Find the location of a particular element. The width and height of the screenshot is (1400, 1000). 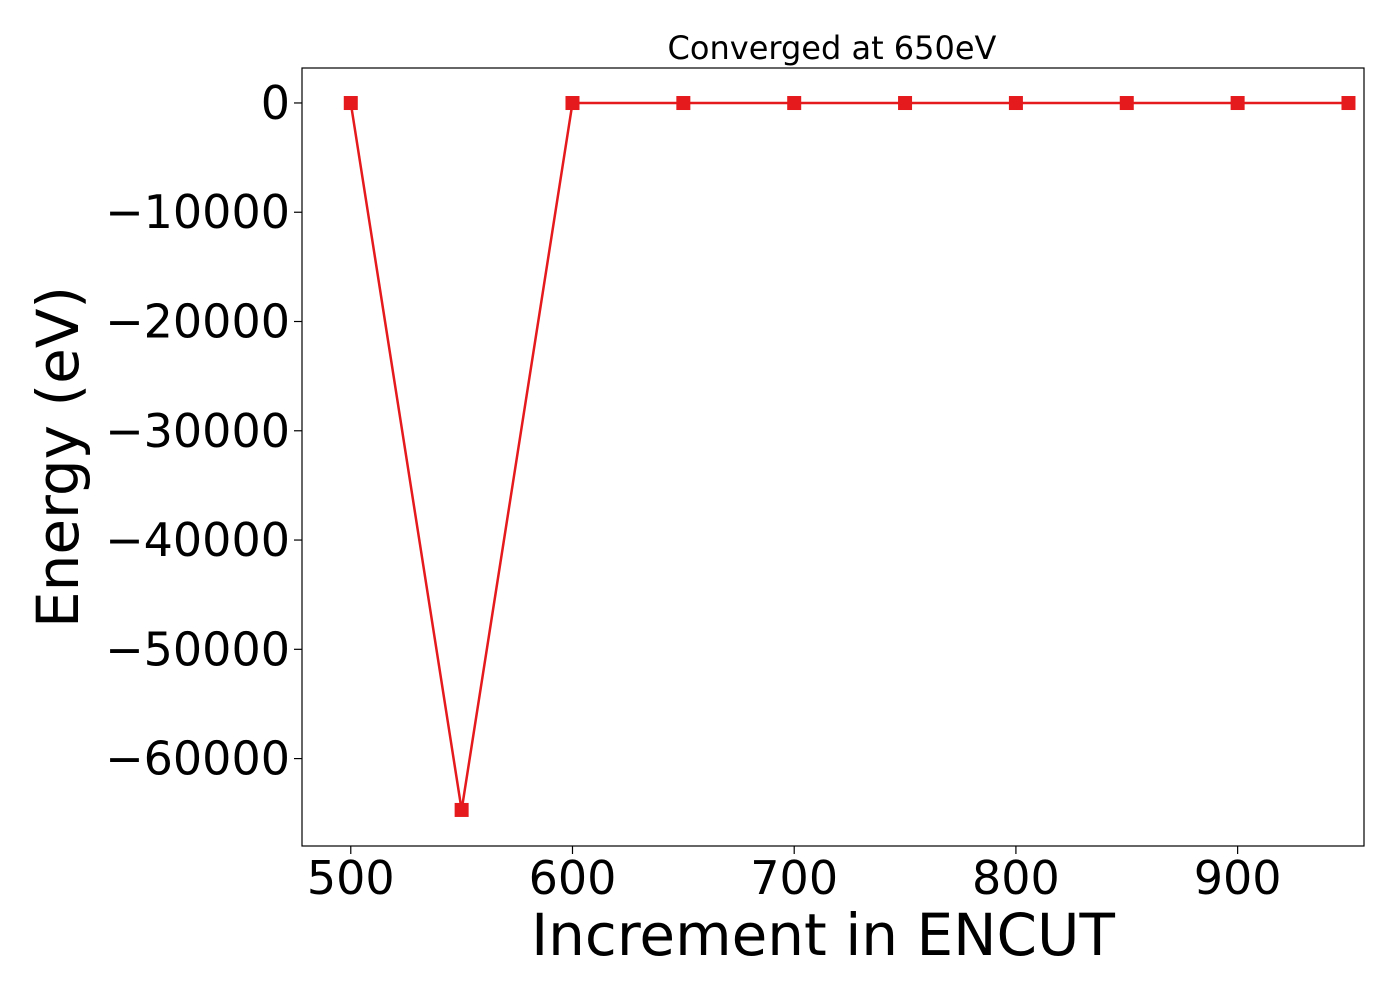

chart-title: Converged at 650eV is located at coordinates (832, 48).